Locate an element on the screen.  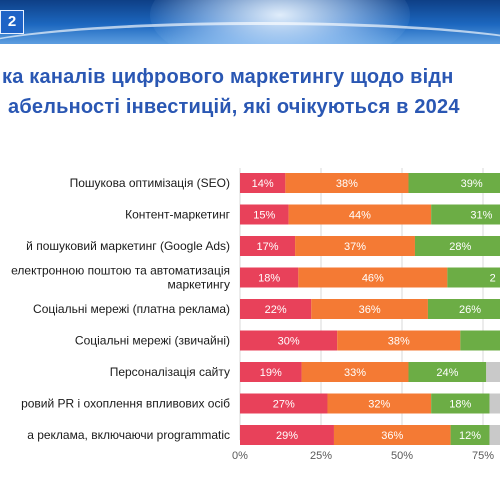
data-label-6-0: 19% is located at coordinates (271, 373).